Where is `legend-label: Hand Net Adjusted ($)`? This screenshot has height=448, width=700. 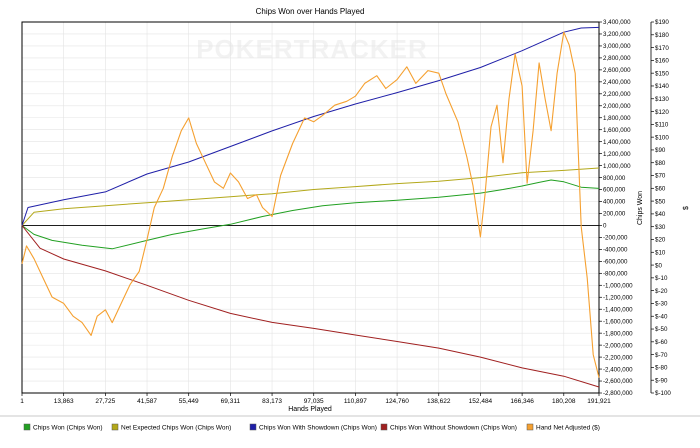 legend-label: Hand Net Adjusted ($) is located at coordinates (568, 428).